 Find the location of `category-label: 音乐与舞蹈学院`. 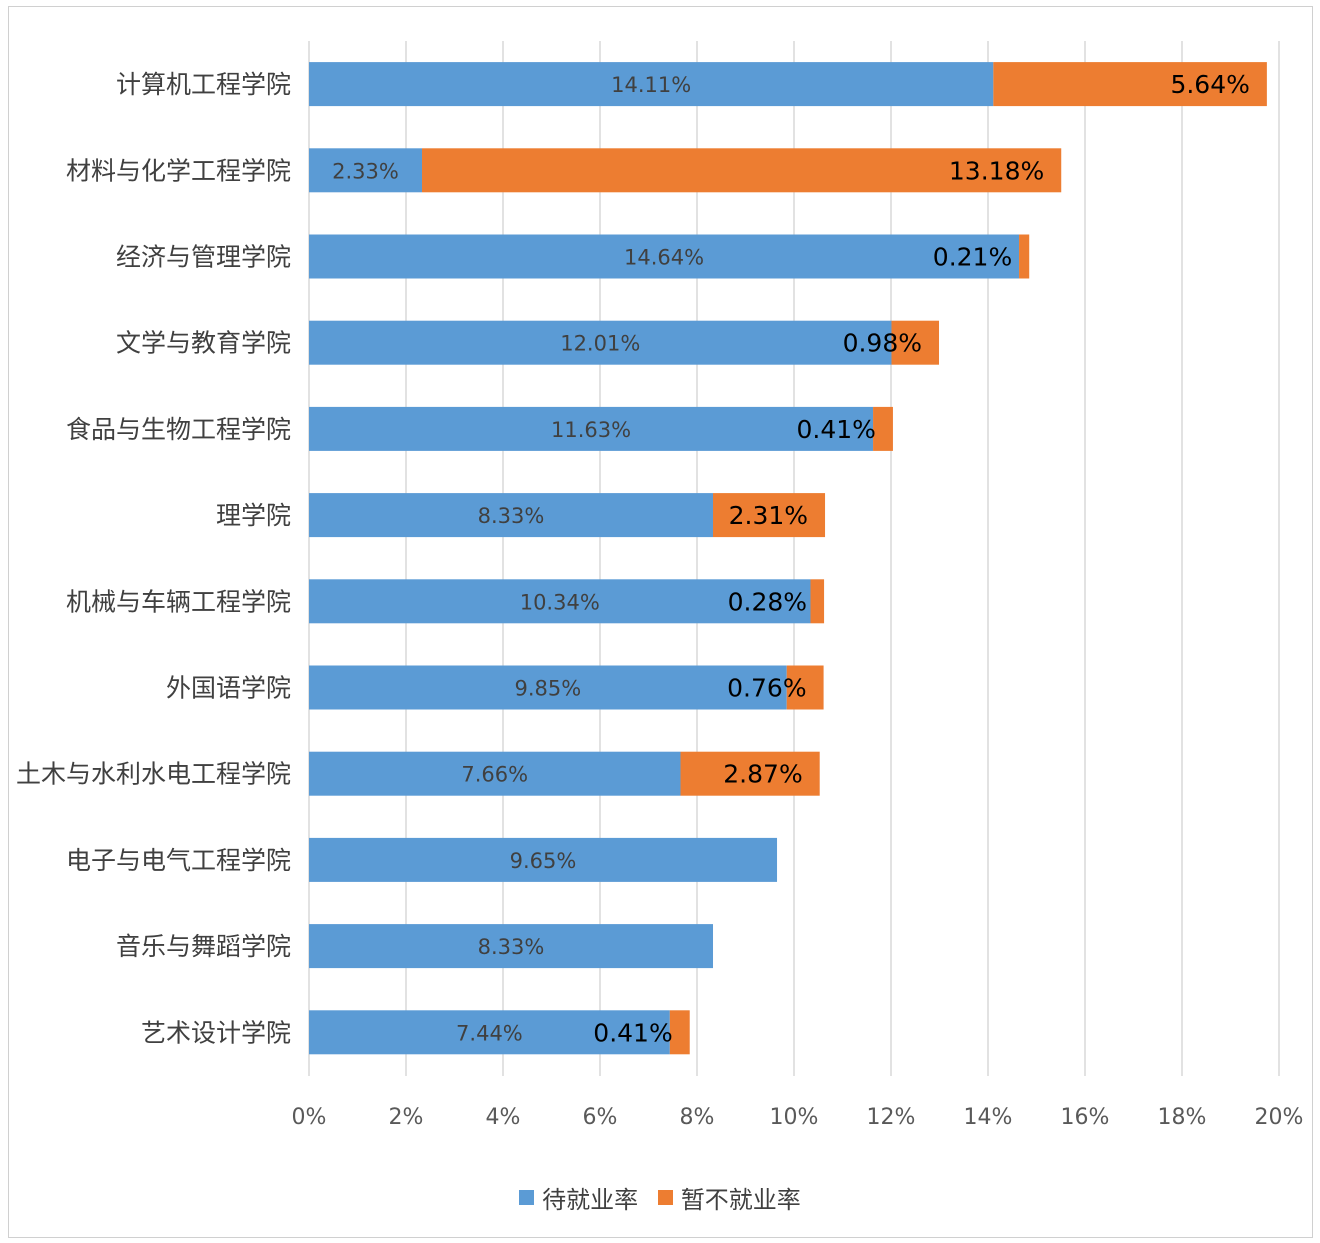

category-label: 音乐与舞蹈学院 is located at coordinates (203, 946).